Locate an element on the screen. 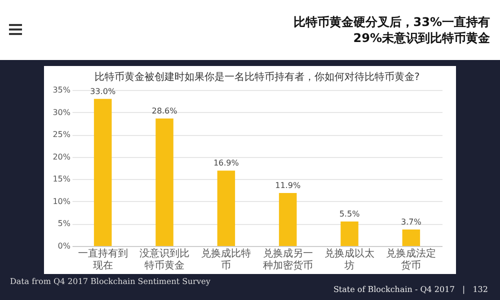 This screenshot has width=500, height=300. chart-subtitle: 比特币黄金被创建时如果你是一名比特币持有者，你如何对待比特币黄金? is located at coordinates (257, 77).